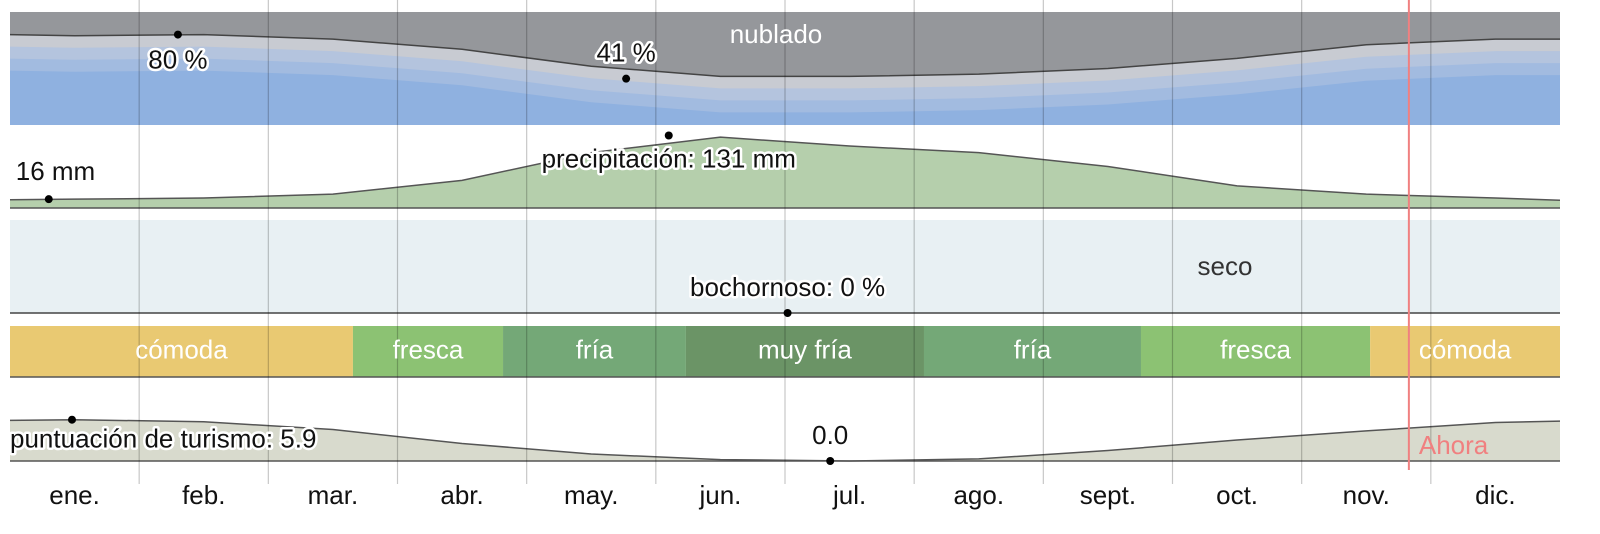 This screenshot has width=1600, height=534. Describe the element at coordinates (784, 55) in the screenshot. I see `cloud-line` at that location.